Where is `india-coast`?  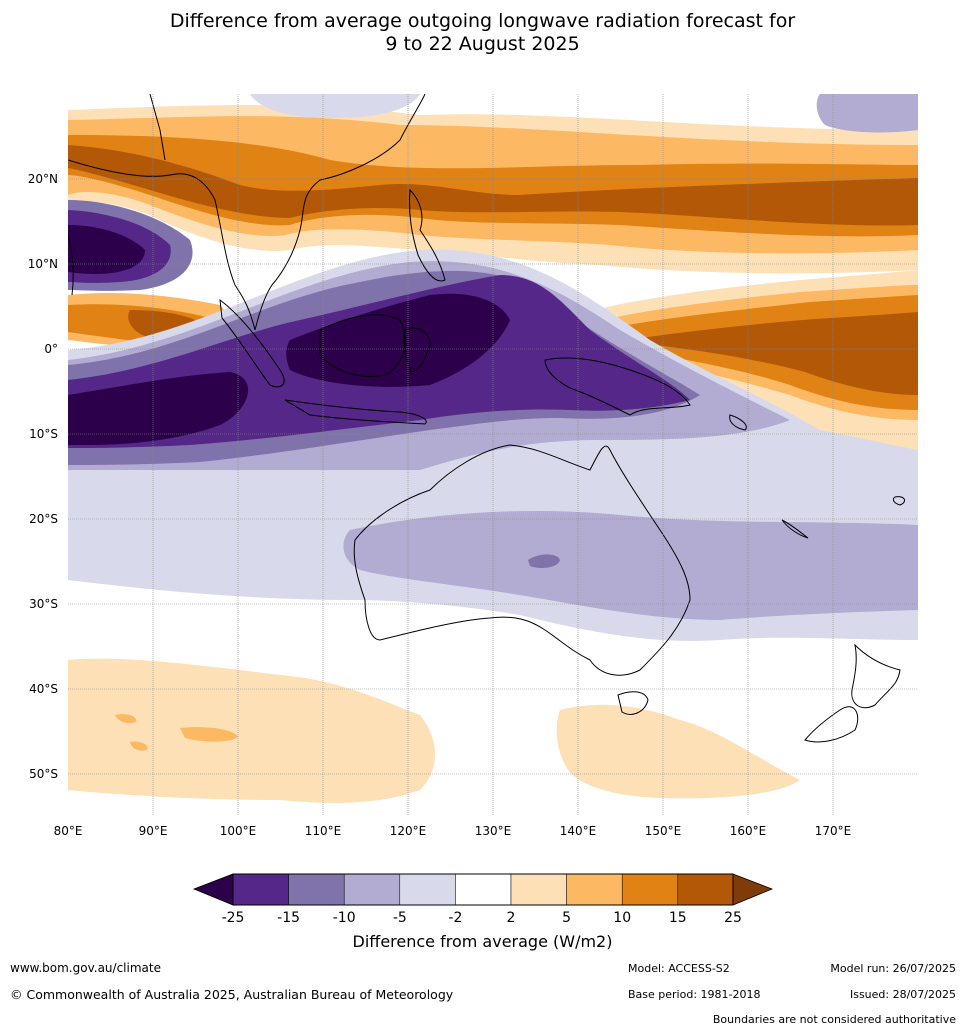
india-coast is located at coordinates (157, 127).